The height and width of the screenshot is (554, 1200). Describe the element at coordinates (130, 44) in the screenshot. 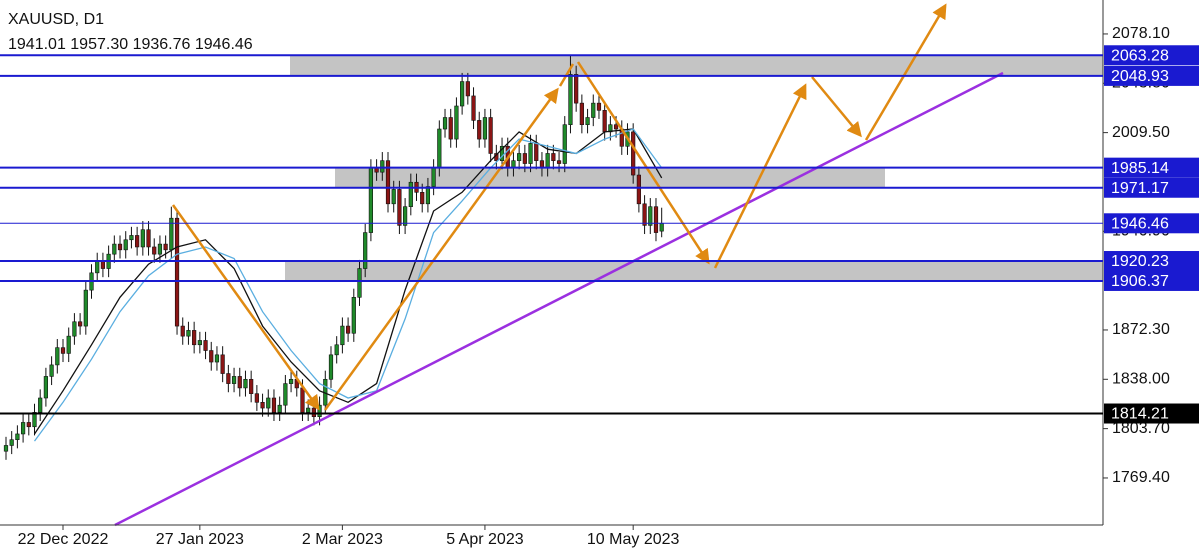

I see `ohlc-readout: 1941.01 1957.30 1936.76 1946.46` at that location.